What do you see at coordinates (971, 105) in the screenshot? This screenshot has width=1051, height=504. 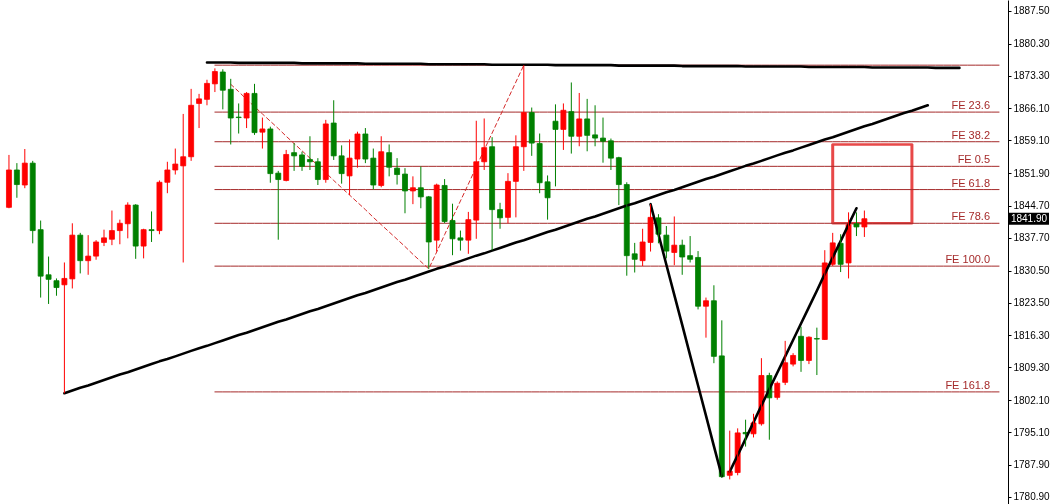 I see `series-label: FE 23.6` at bounding box center [971, 105].